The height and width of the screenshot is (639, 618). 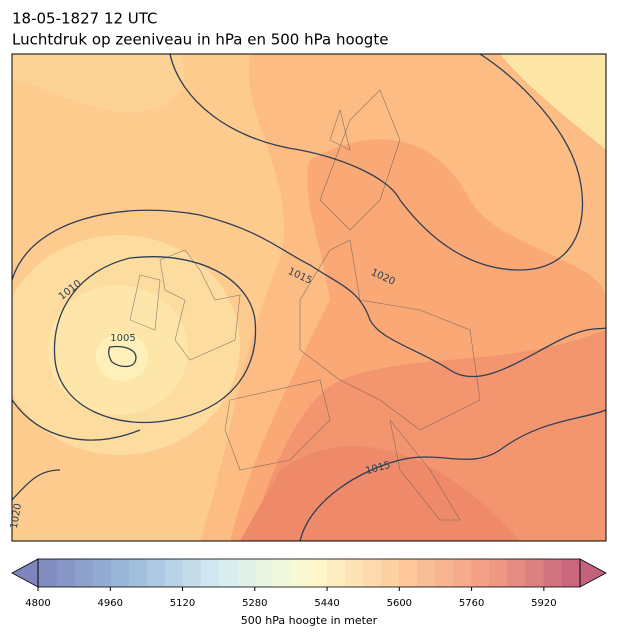 I want to click on colorbar-tick-label: 5760, so click(x=471, y=603).